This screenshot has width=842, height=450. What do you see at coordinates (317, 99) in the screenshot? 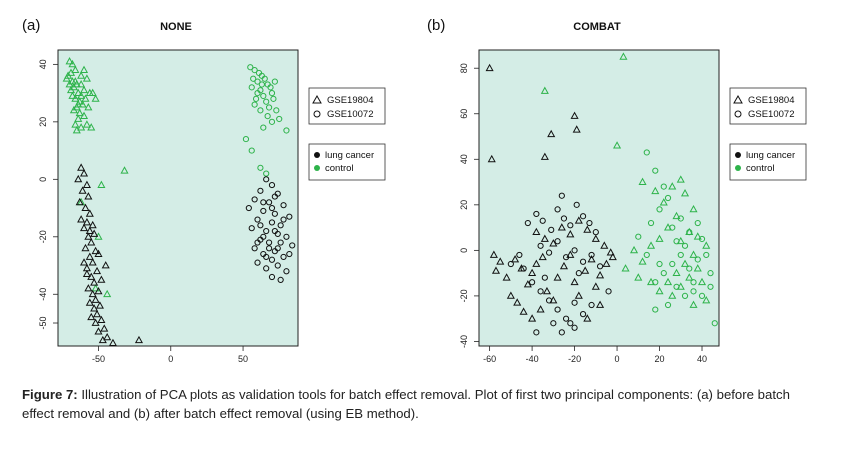
I see `panel-a-legend-triangle-icon` at bounding box center [317, 99].